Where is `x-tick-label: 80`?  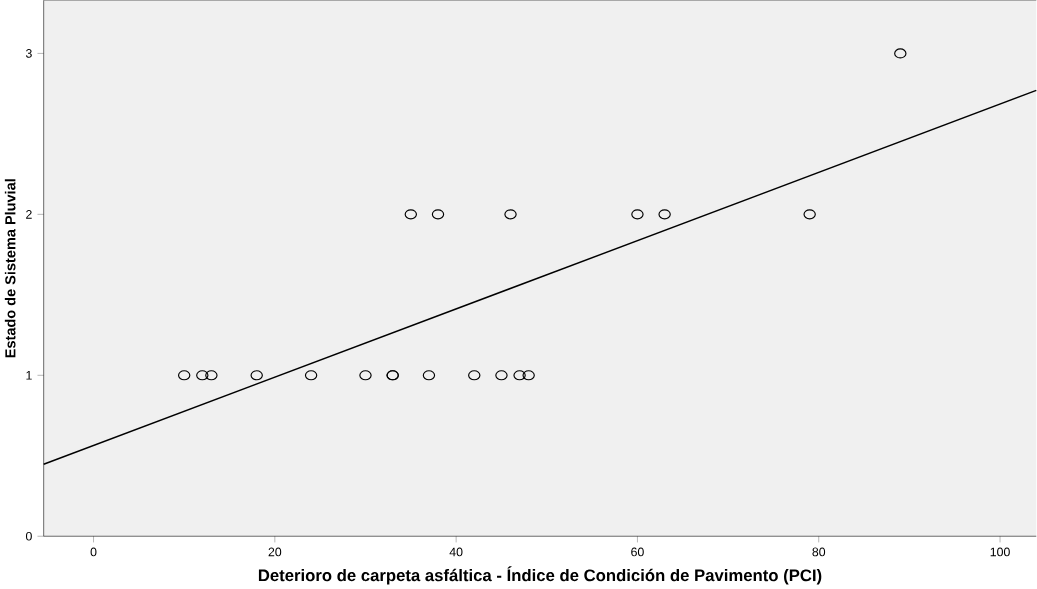
x-tick-label: 80 is located at coordinates (819, 552).